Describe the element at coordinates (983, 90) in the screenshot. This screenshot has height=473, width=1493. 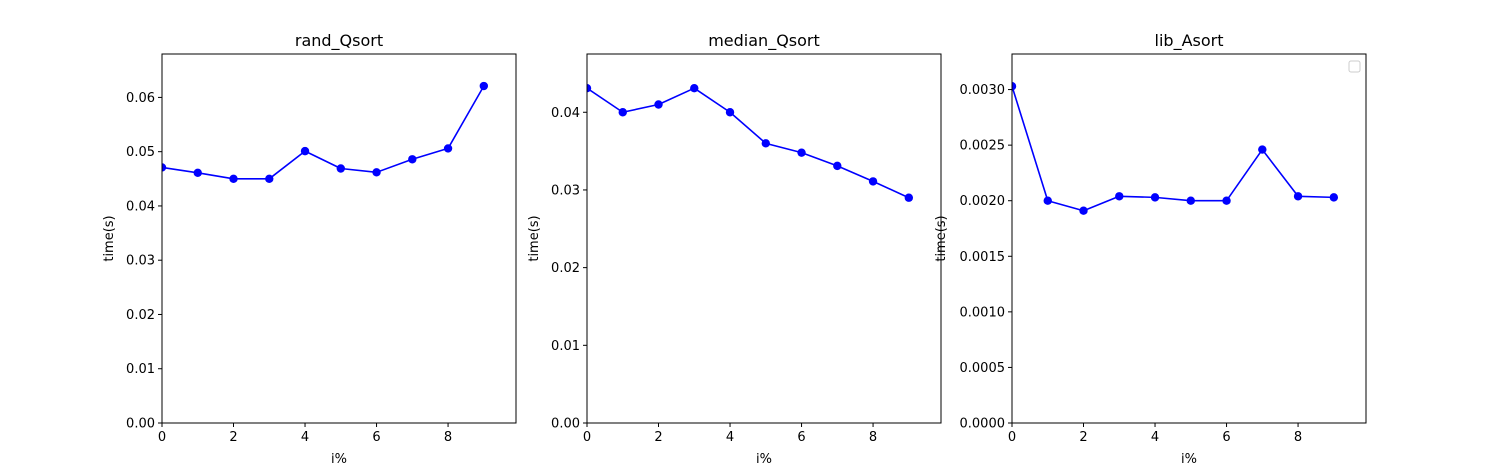
I see `y-tick-label: 0.0030` at that location.